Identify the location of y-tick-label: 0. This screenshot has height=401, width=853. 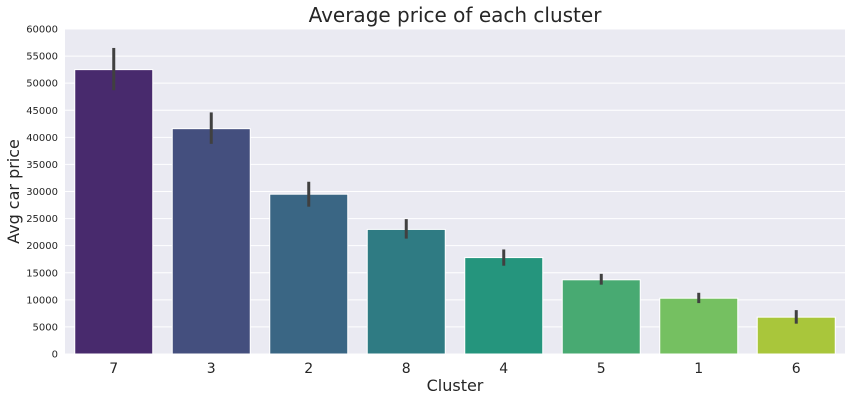
(55, 355).